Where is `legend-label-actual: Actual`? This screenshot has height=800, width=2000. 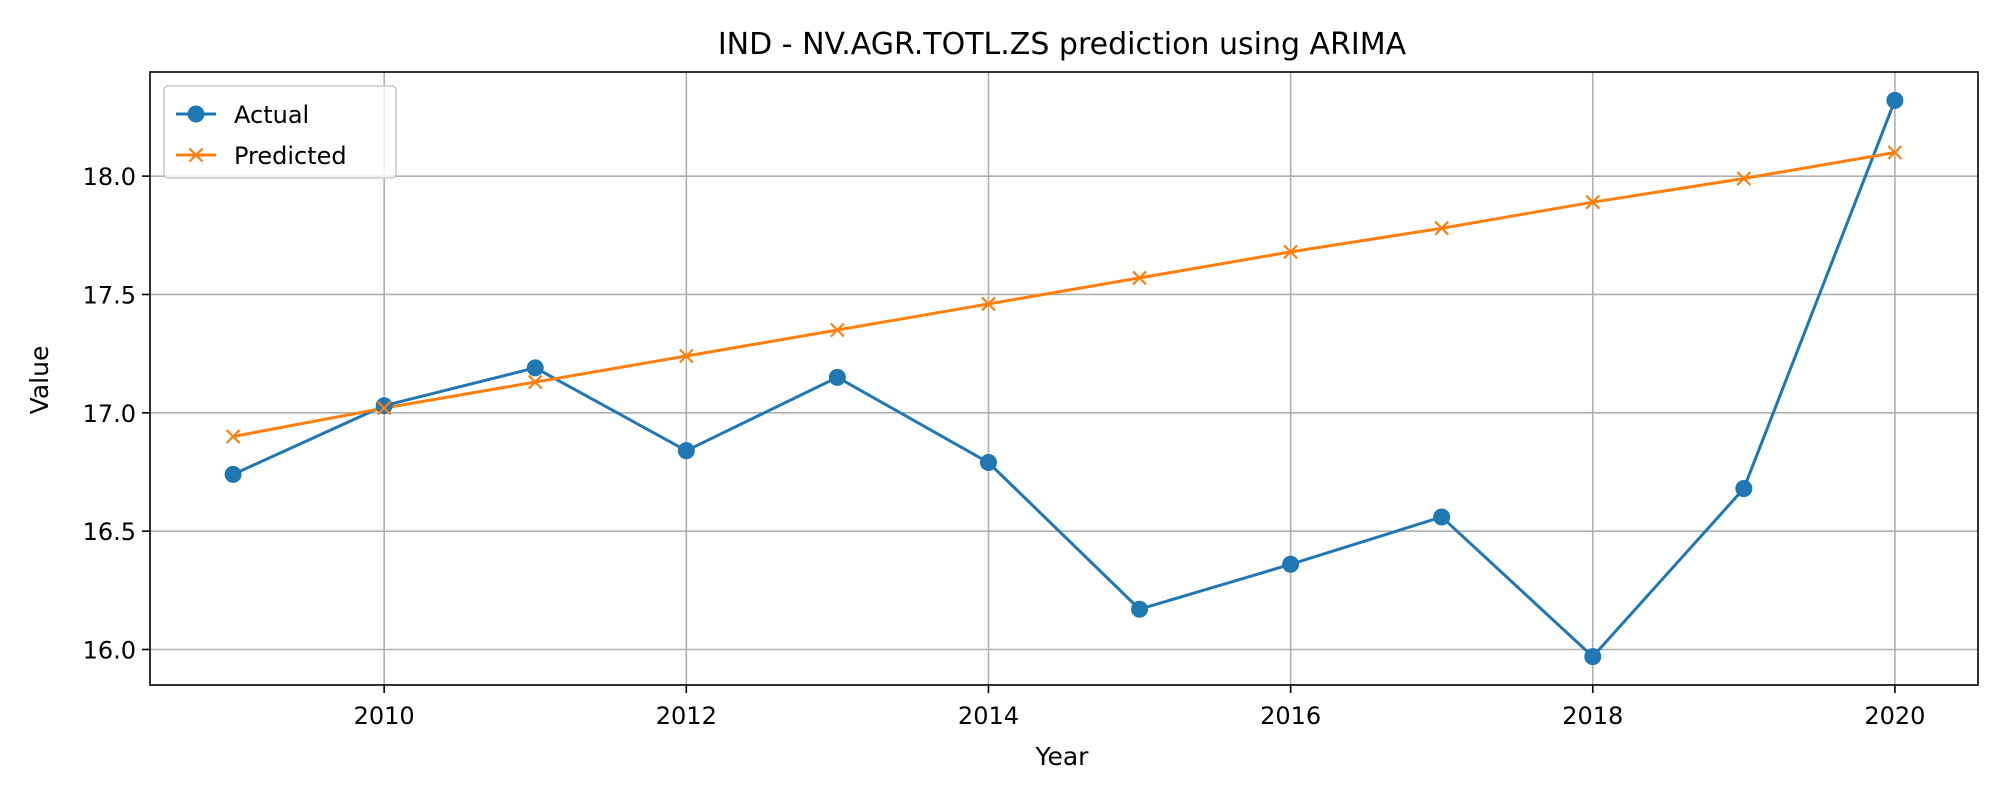
legend-label-actual: Actual is located at coordinates (271, 115).